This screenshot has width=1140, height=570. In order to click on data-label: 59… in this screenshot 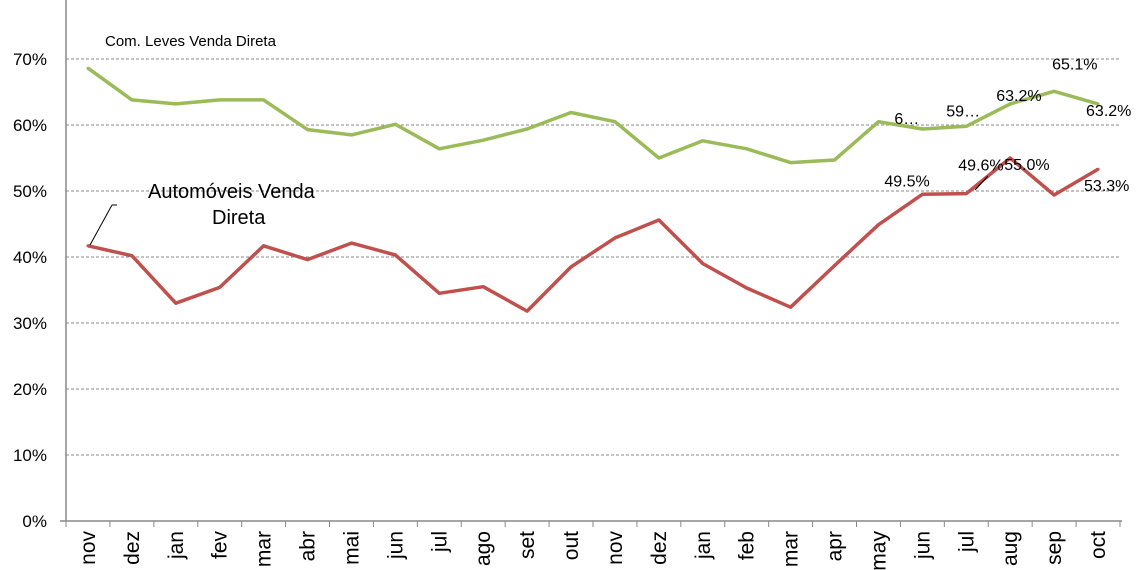, I will do `click(963, 111)`.